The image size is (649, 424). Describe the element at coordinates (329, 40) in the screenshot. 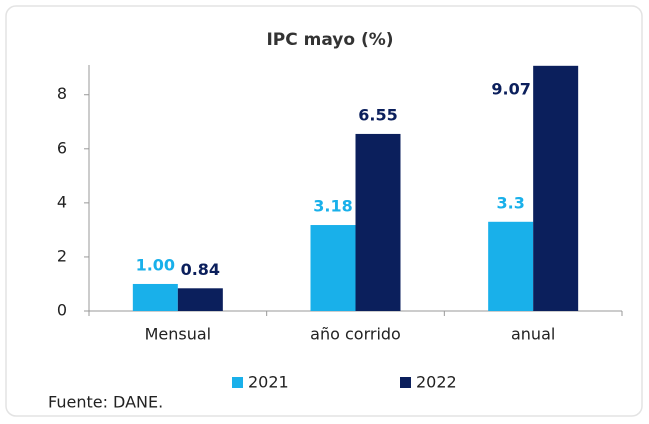

I see `chart-title: IPC mayo (%)` at that location.